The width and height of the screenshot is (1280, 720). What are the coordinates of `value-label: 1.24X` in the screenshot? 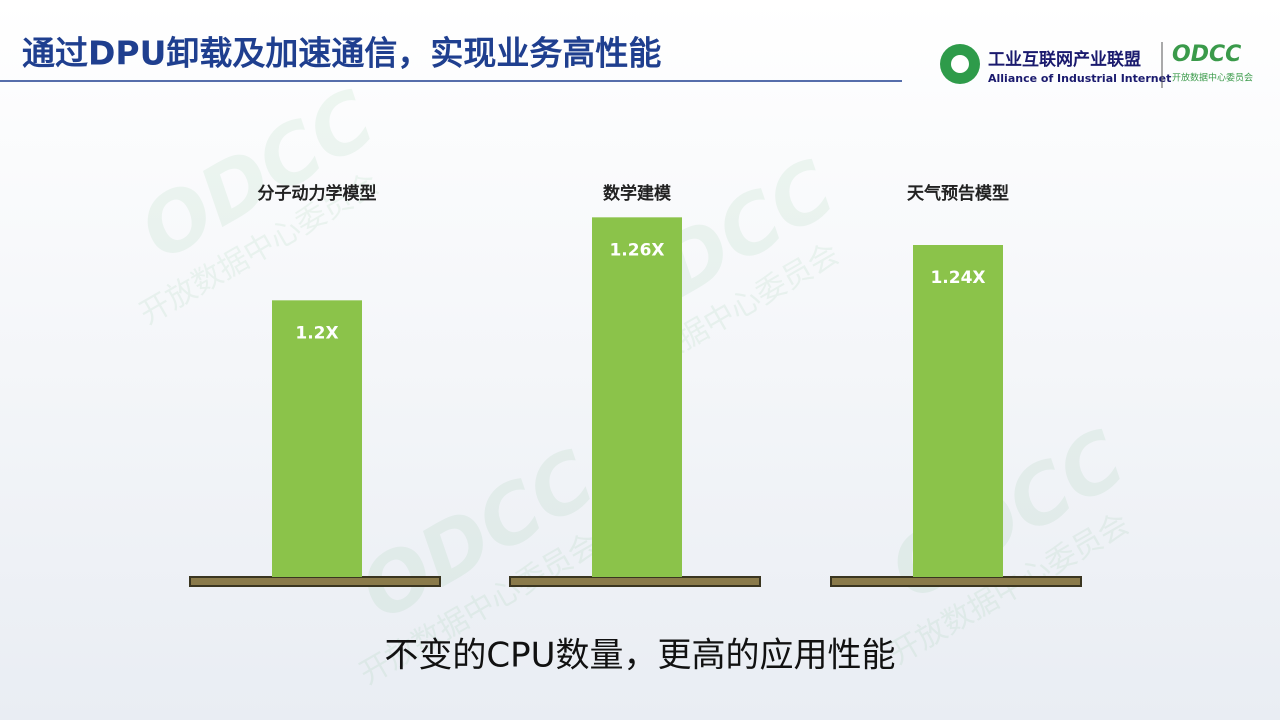 It's located at (957, 278).